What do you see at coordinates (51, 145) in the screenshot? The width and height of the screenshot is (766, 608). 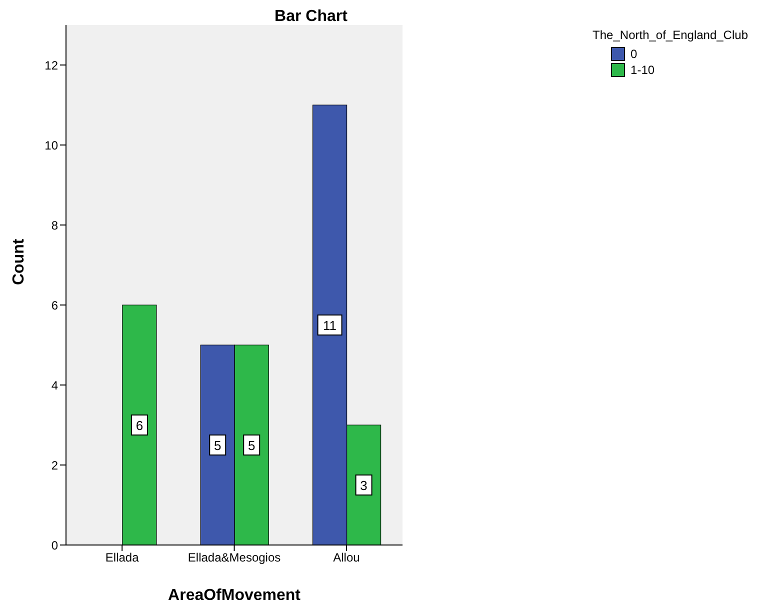 I see `y-tick-label: 10` at bounding box center [51, 145].